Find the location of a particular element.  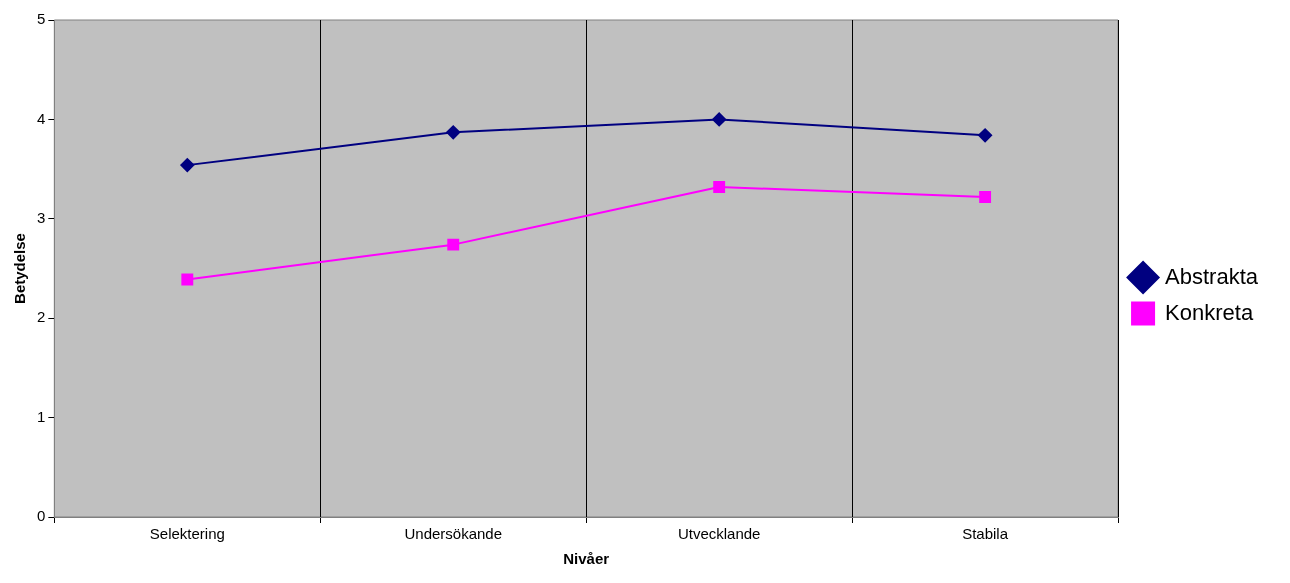

y-tick-label: 5 is located at coordinates (41, 19).